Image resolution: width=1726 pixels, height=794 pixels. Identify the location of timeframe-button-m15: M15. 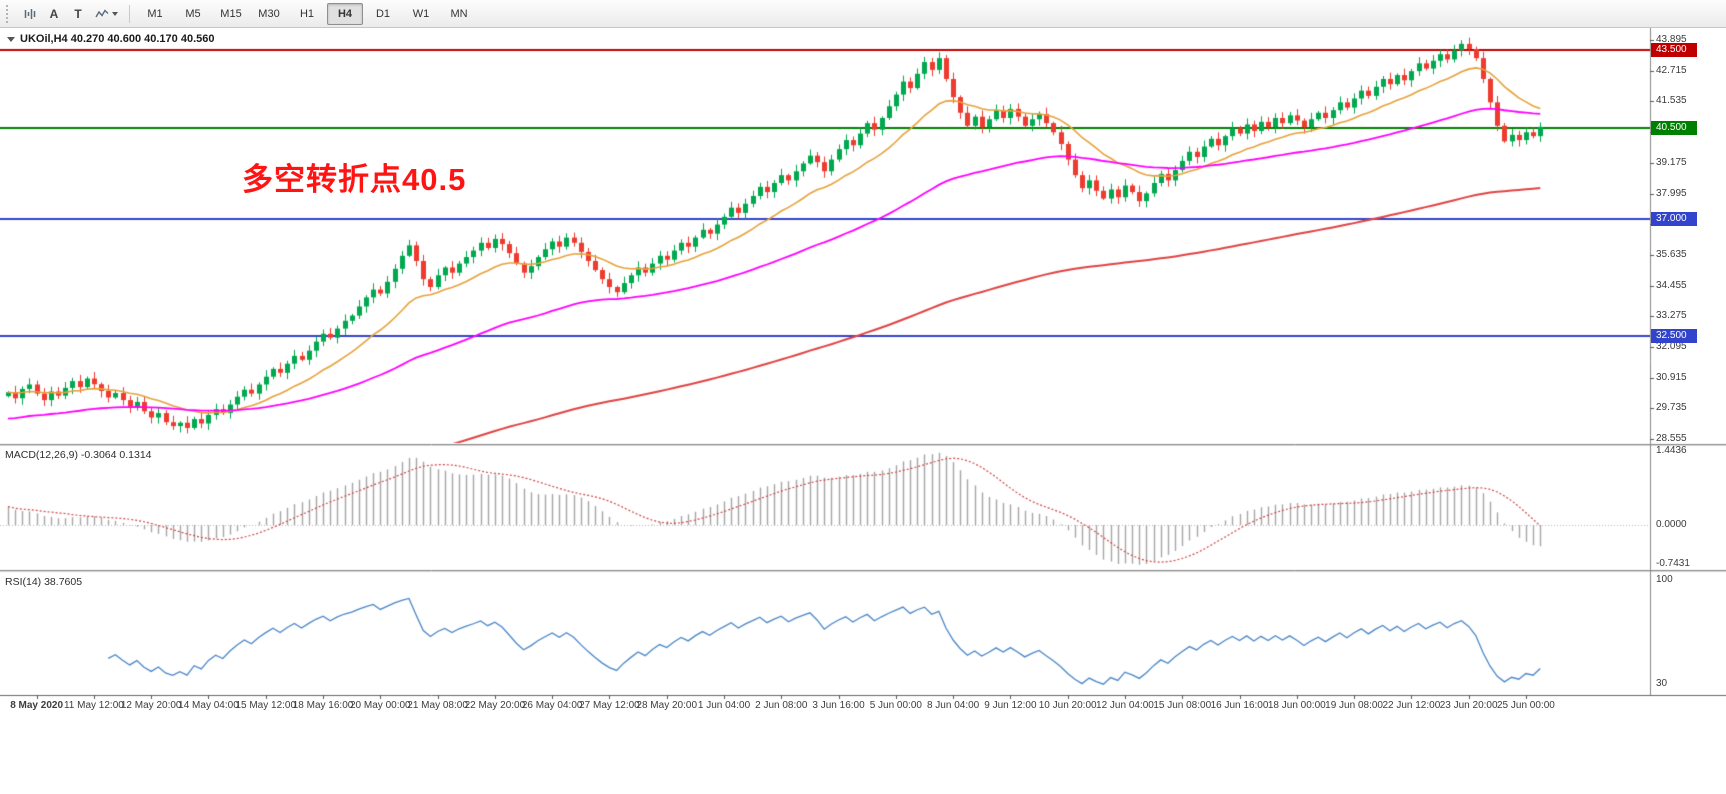
(231, 13).